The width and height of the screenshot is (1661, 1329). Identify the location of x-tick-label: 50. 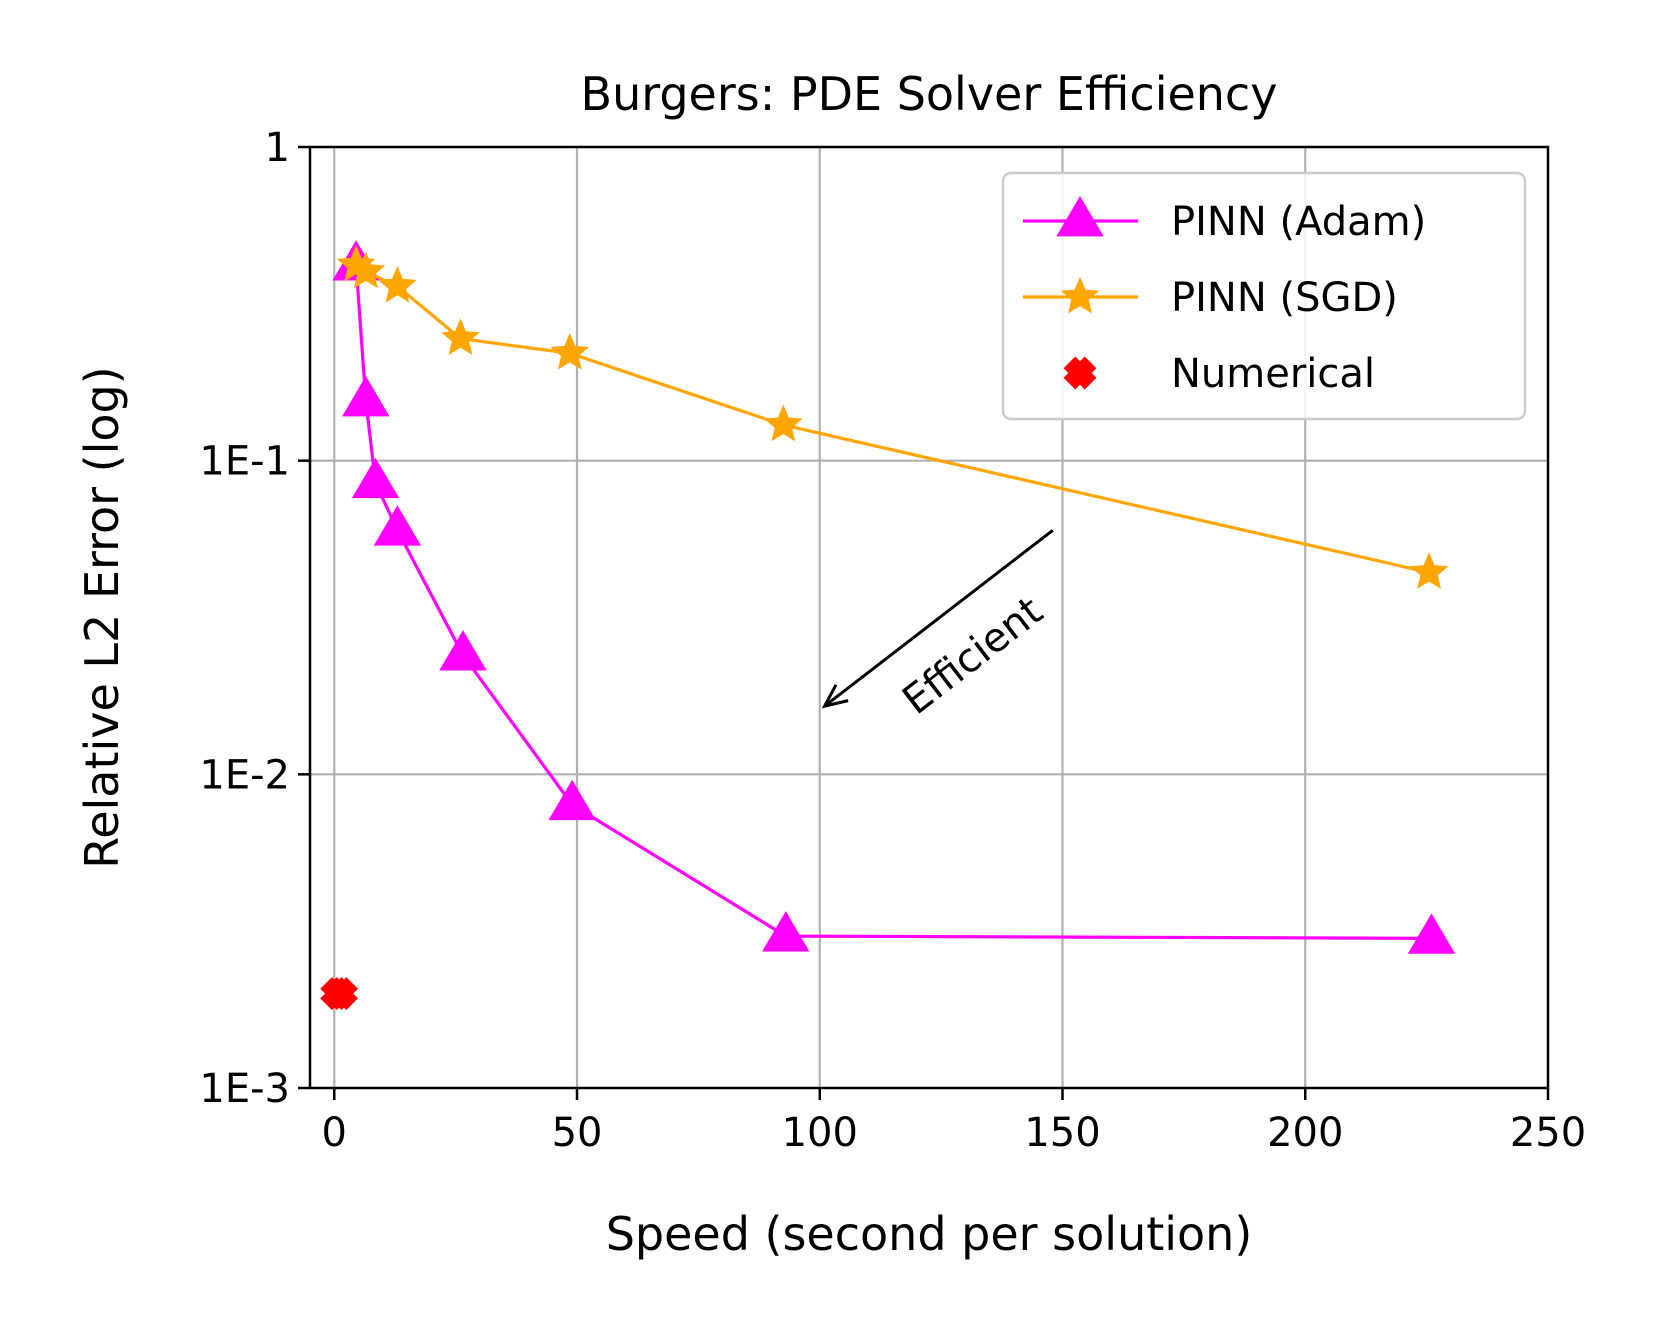
(577, 1133).